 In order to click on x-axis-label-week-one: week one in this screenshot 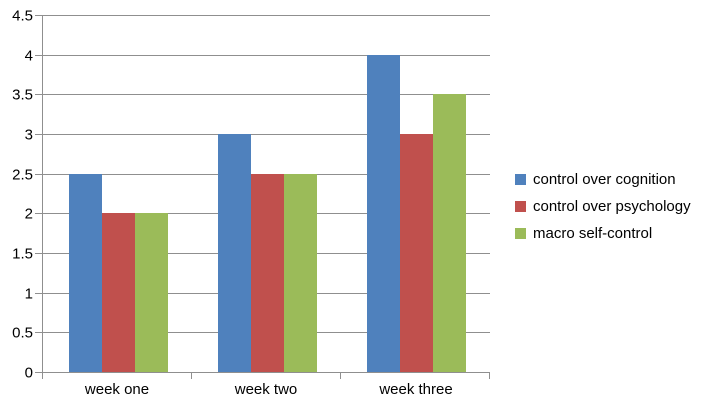, I will do `click(117, 389)`.